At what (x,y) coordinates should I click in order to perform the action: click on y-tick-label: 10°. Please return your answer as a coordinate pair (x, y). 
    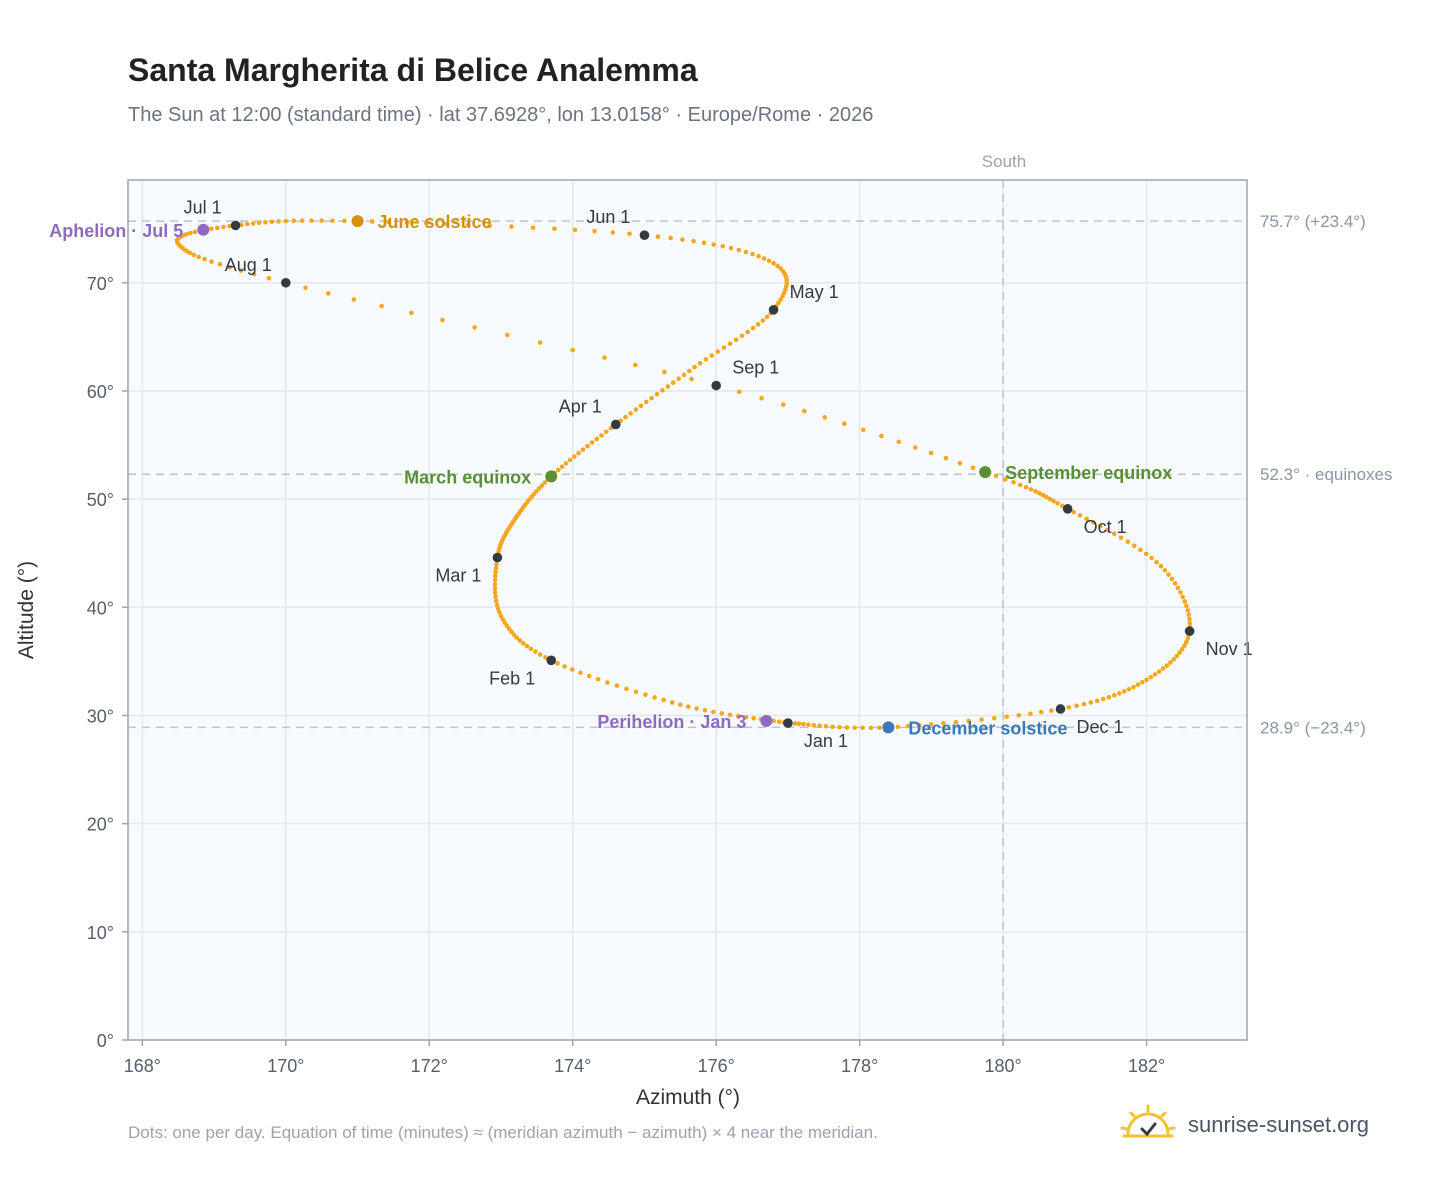
    Looking at the image, I should click on (100, 933).